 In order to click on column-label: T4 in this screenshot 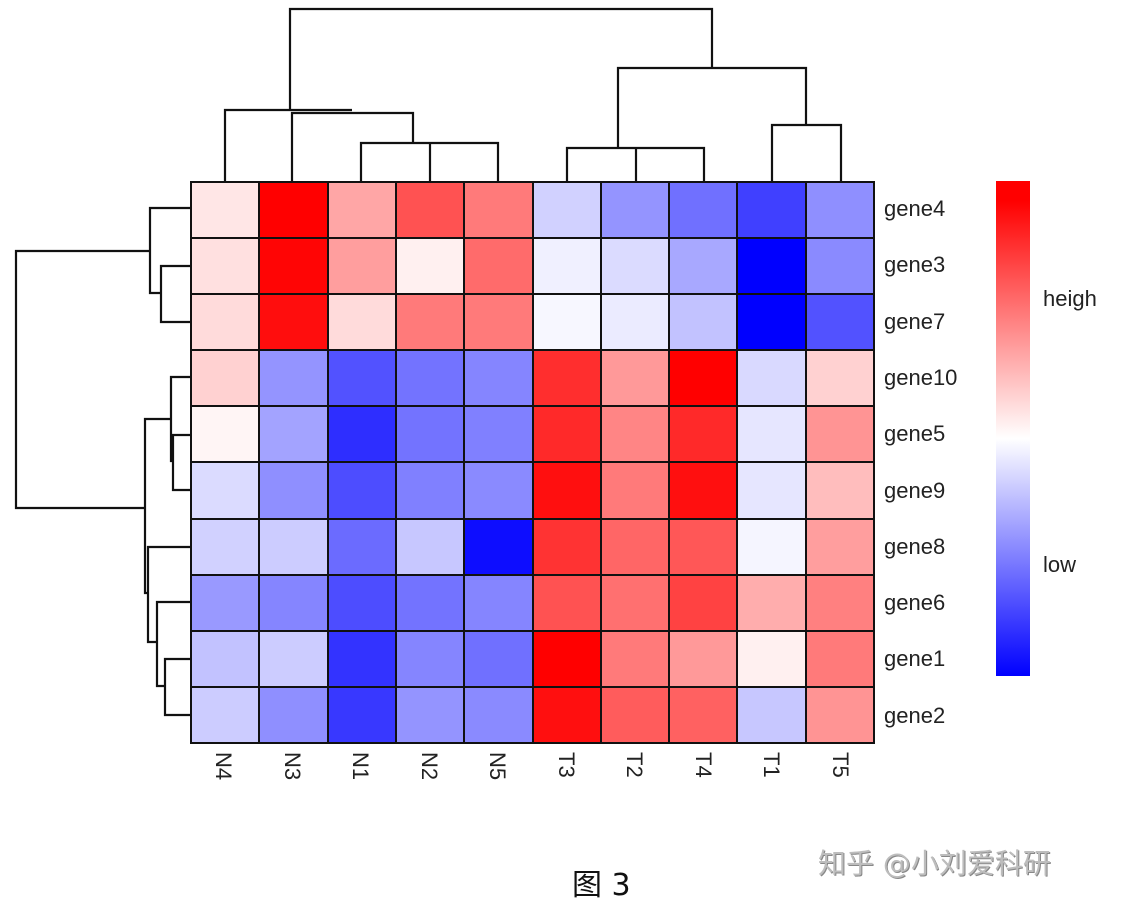, I will do `click(703, 765)`.